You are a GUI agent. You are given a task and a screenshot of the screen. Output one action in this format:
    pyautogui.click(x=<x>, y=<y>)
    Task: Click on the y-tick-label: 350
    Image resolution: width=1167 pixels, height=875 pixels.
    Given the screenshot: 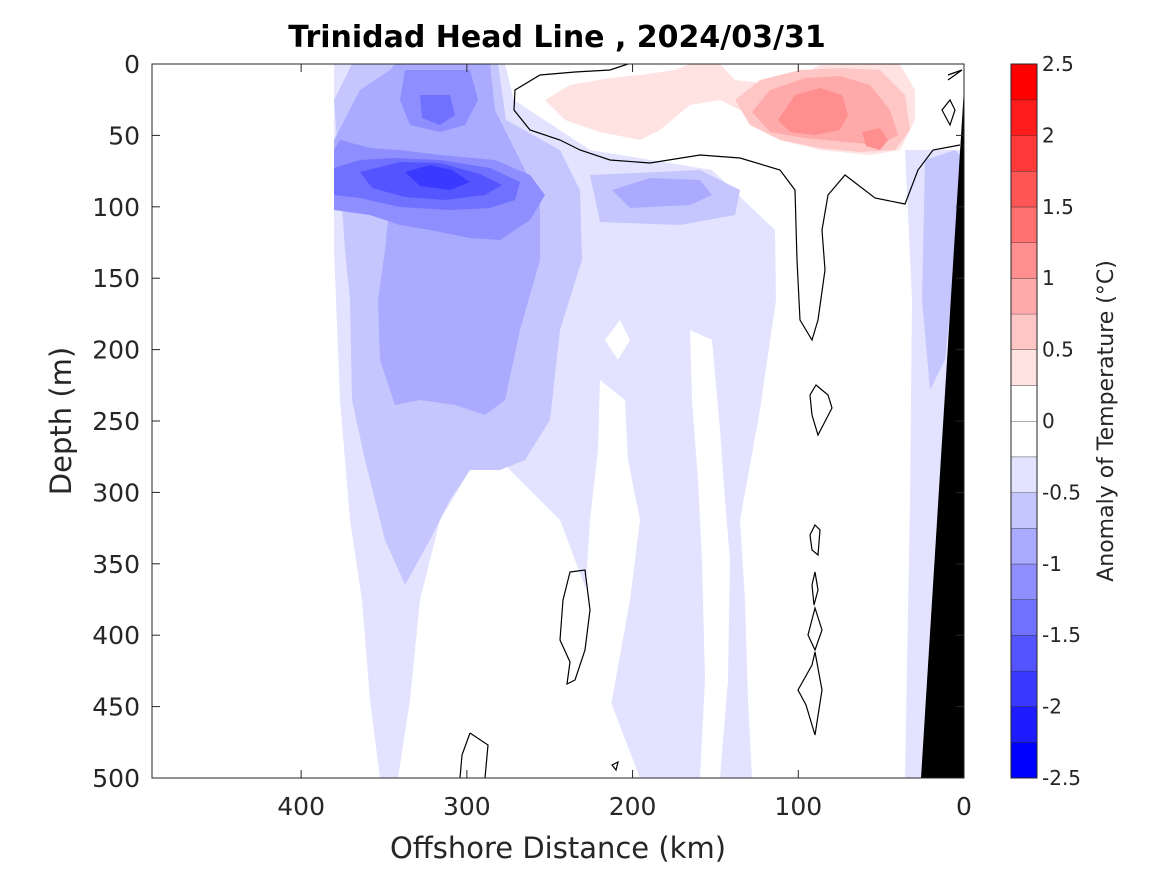 What is the action you would take?
    pyautogui.click(x=116, y=564)
    